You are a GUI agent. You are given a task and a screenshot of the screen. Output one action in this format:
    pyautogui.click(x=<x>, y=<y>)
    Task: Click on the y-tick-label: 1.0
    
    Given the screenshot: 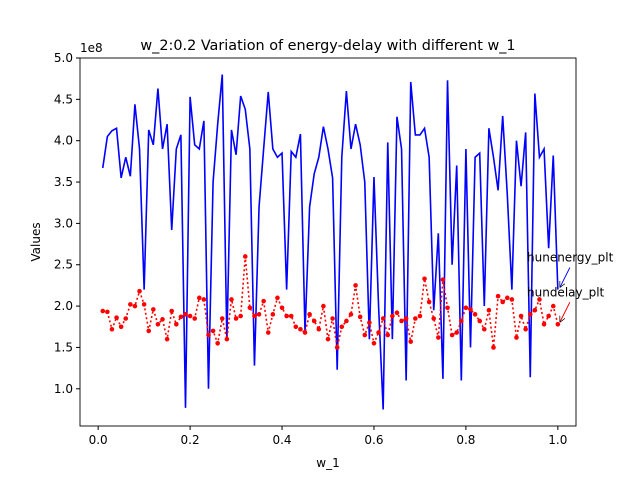 What is the action you would take?
    pyautogui.click(x=63, y=389)
    